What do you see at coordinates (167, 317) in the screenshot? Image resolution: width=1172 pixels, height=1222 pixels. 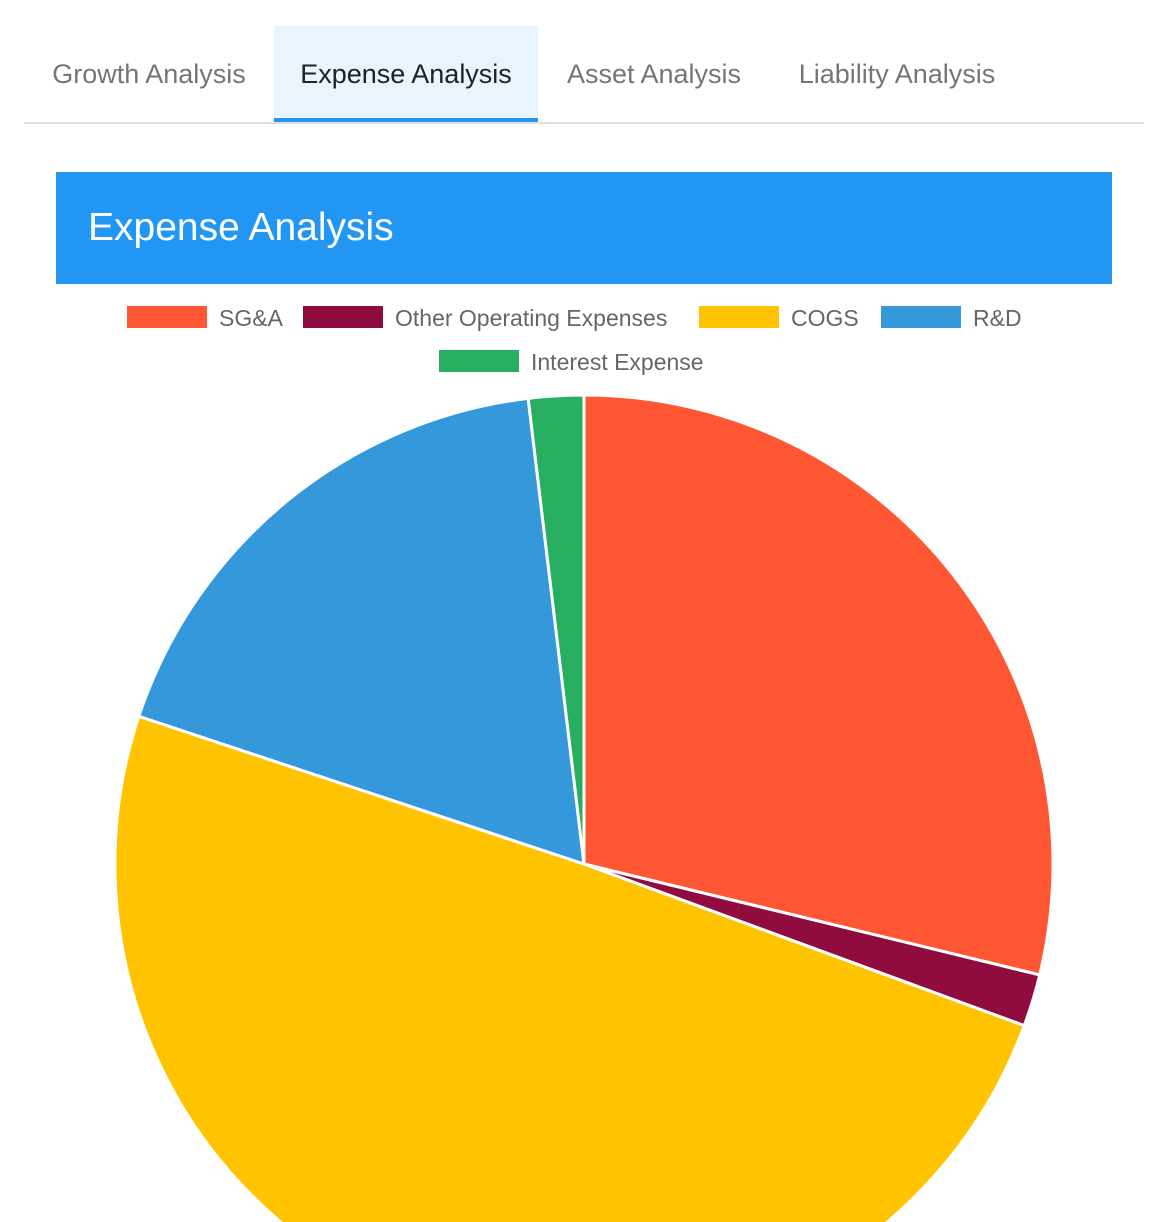 I see `legend-swatch-sga` at bounding box center [167, 317].